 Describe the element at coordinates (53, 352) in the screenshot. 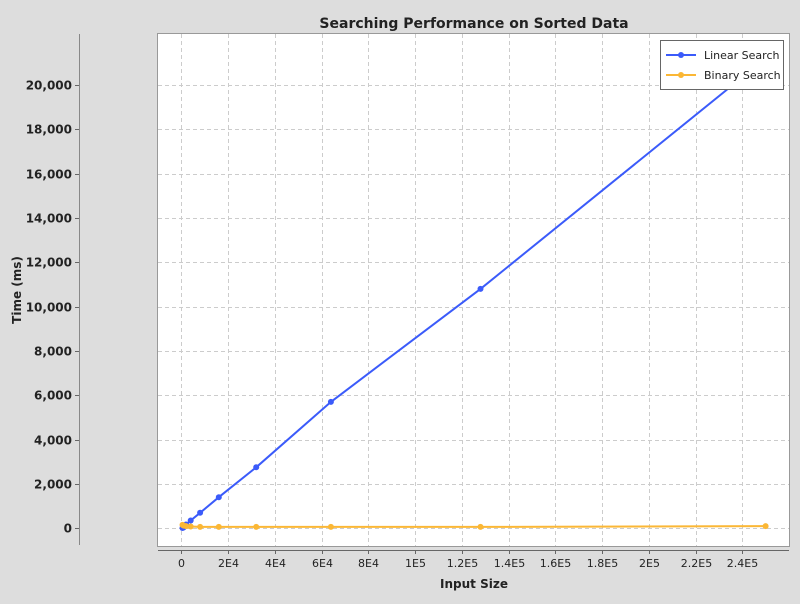

I see `y-tick-label: 8,000` at that location.